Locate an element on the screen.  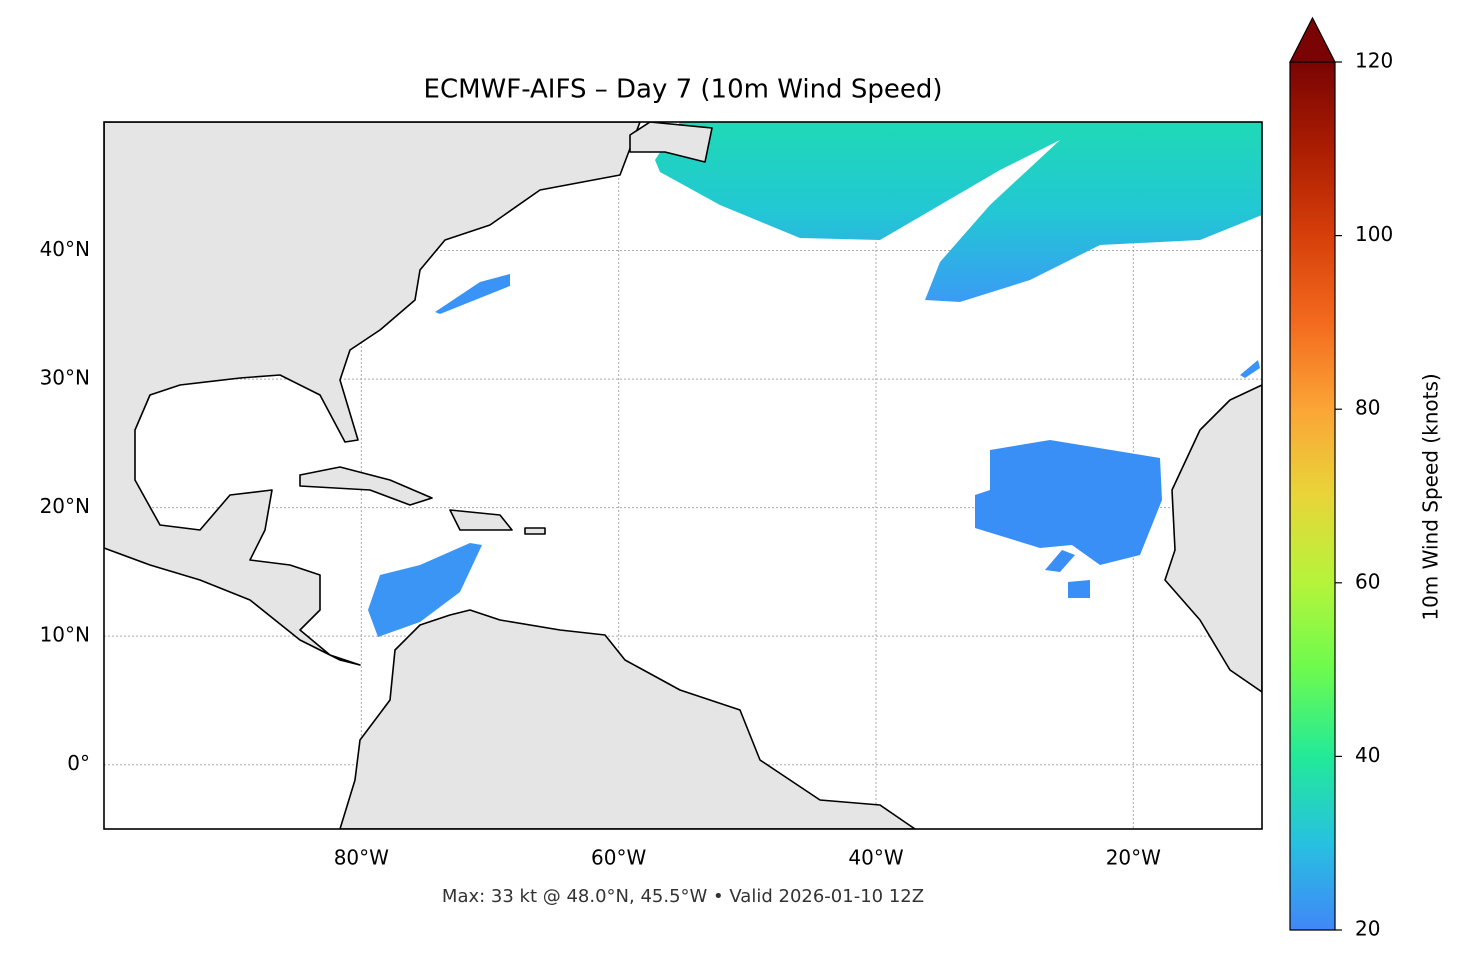
colorbar-label: 10m Wind Speed (knots) is located at coordinates (1431, 496).